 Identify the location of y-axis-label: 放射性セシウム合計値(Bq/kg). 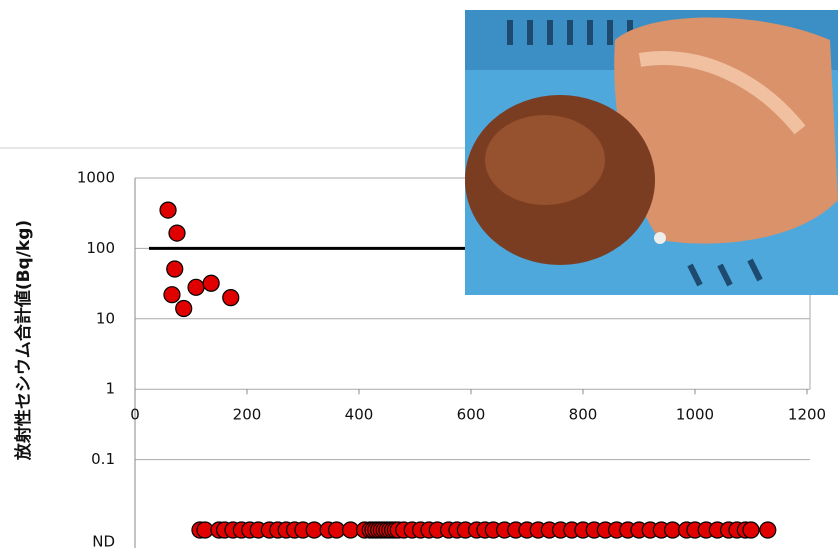
(23, 340).